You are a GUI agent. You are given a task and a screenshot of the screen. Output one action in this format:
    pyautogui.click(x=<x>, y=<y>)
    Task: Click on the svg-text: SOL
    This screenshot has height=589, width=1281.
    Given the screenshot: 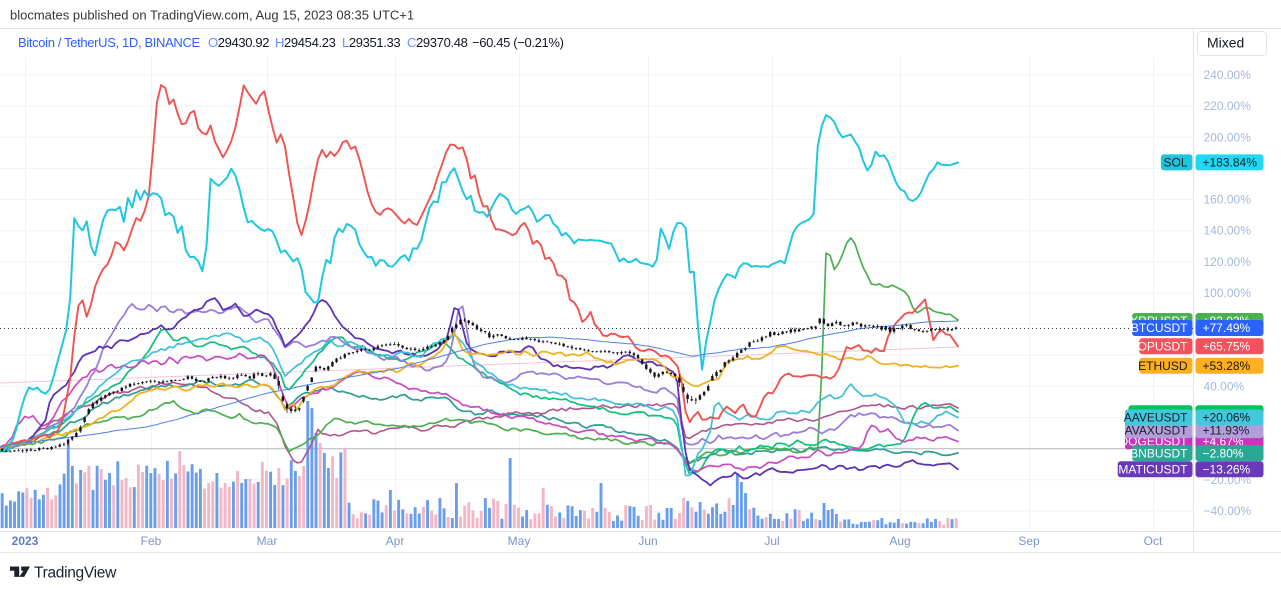 What is the action you would take?
    pyautogui.click(x=1175, y=163)
    